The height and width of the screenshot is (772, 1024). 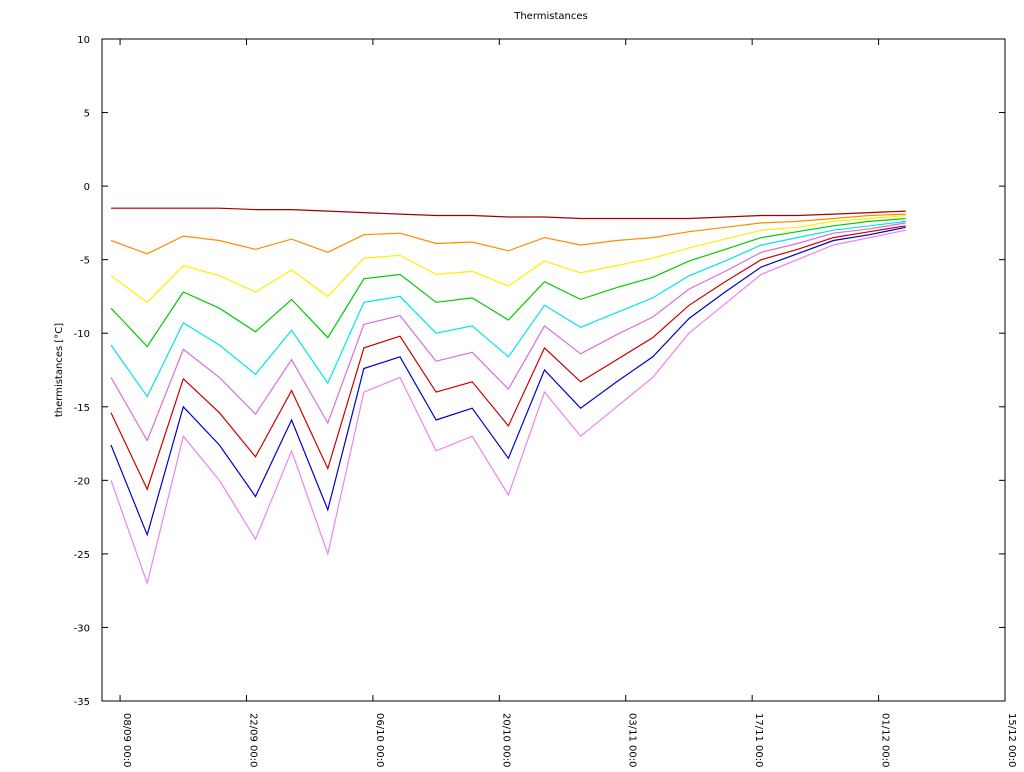 I want to click on y-tick-label: 5, so click(x=87, y=114).